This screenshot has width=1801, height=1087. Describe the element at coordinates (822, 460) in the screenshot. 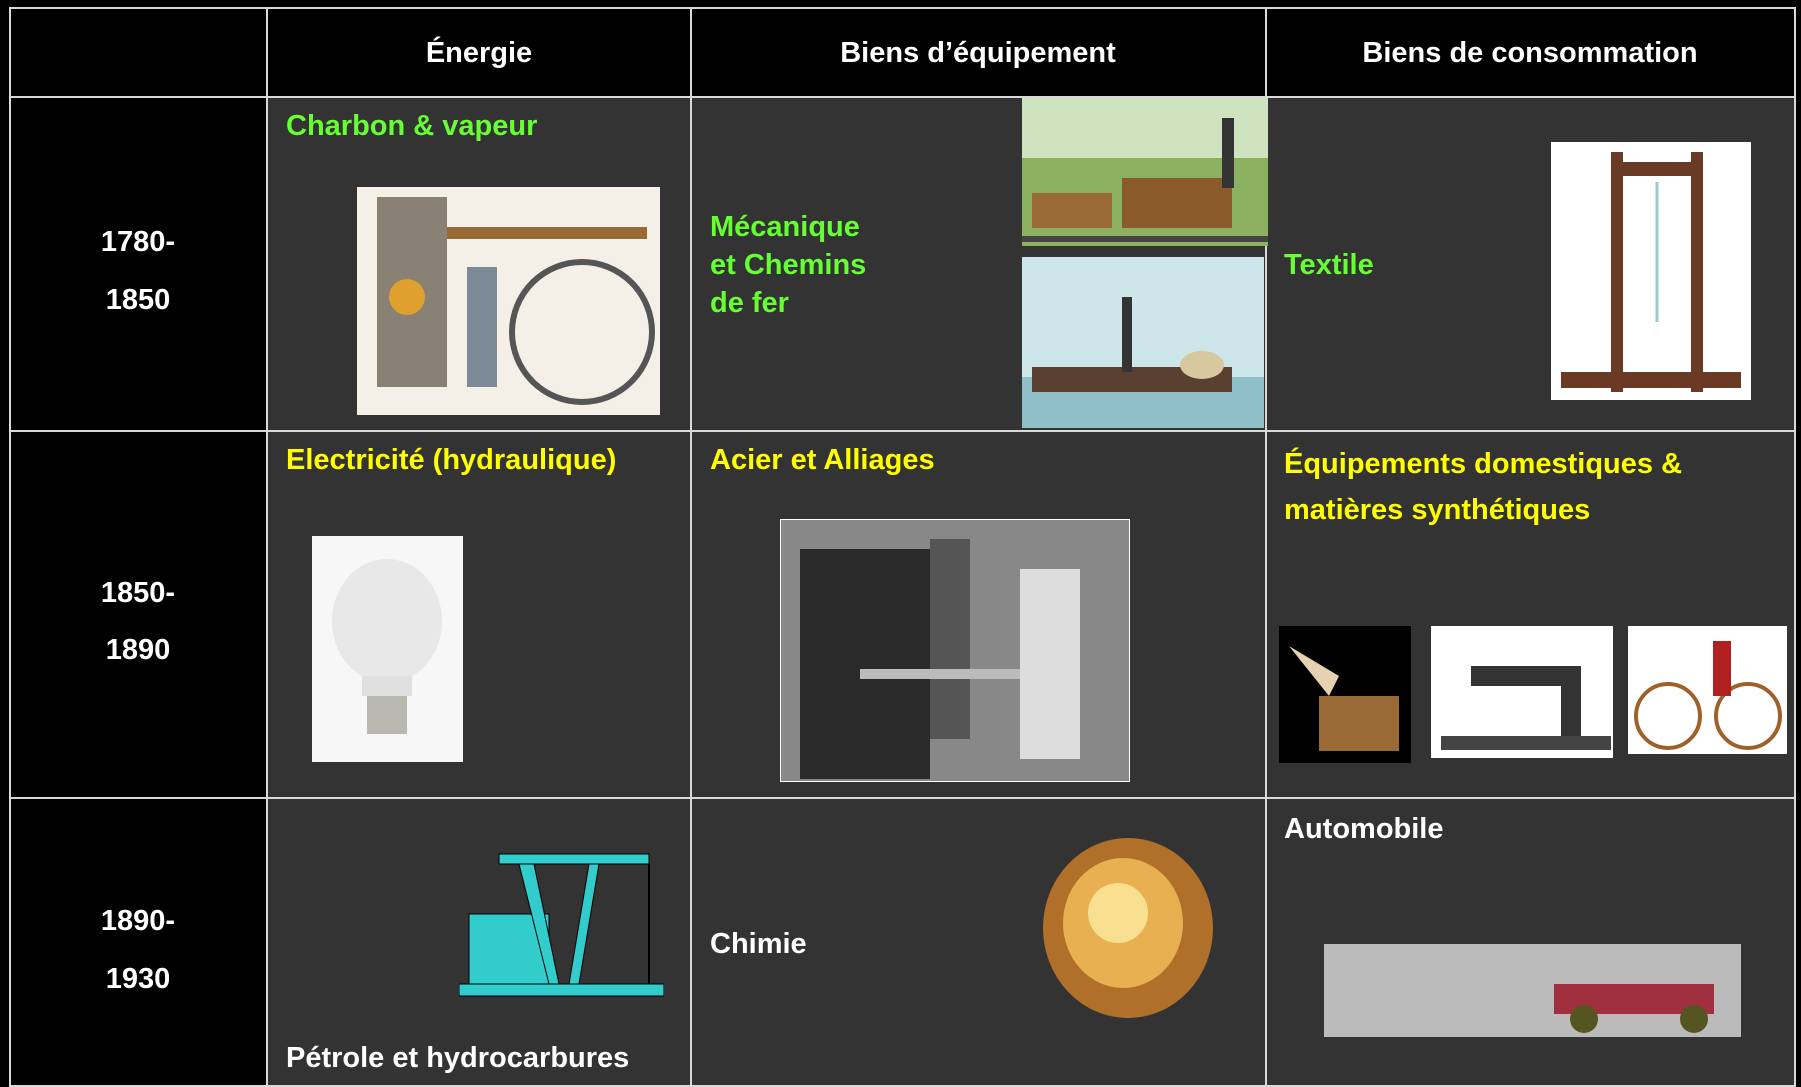

I see `equipment-label: Acier et Alliages` at that location.